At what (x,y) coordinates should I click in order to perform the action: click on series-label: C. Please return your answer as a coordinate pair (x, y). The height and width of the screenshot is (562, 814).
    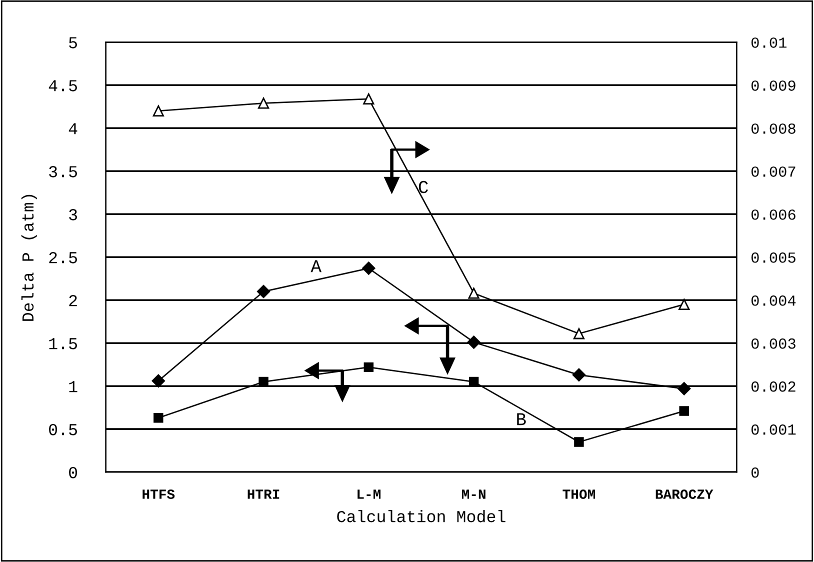
    Looking at the image, I should click on (423, 187).